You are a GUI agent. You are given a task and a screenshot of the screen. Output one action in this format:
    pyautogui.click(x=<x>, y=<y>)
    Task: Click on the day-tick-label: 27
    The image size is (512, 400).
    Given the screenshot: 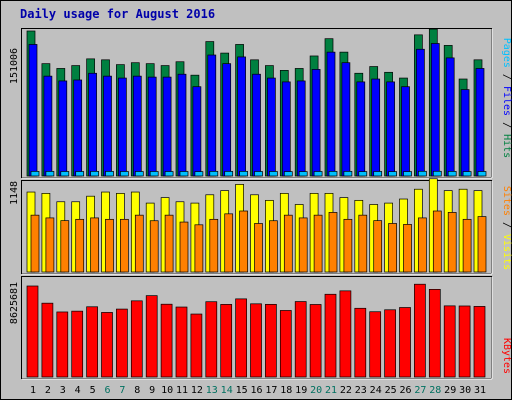 What is the action you would take?
    pyautogui.click(x=420, y=390)
    